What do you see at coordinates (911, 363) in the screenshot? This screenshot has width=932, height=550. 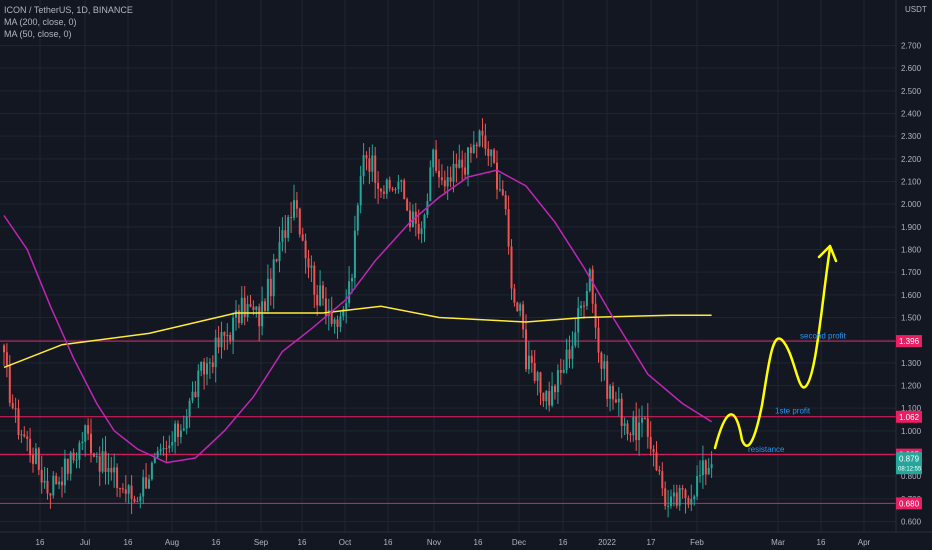 I see `y-tick-label: 1.300` at bounding box center [911, 363].